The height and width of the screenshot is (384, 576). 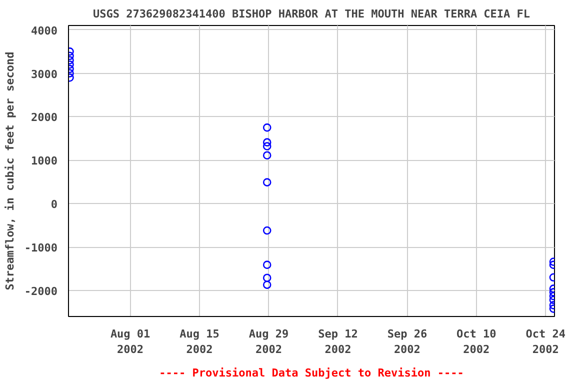 What do you see at coordinates (546, 342) in the screenshot?
I see `x-tick-label: Oct 24 2002` at bounding box center [546, 342].